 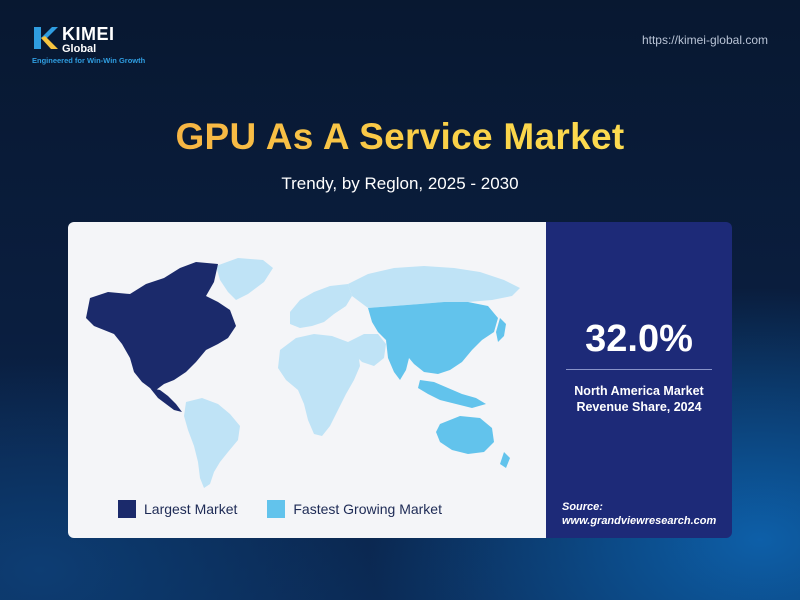 What do you see at coordinates (191, 509) in the screenshot?
I see `legend-label-largest: Largest Market` at bounding box center [191, 509].